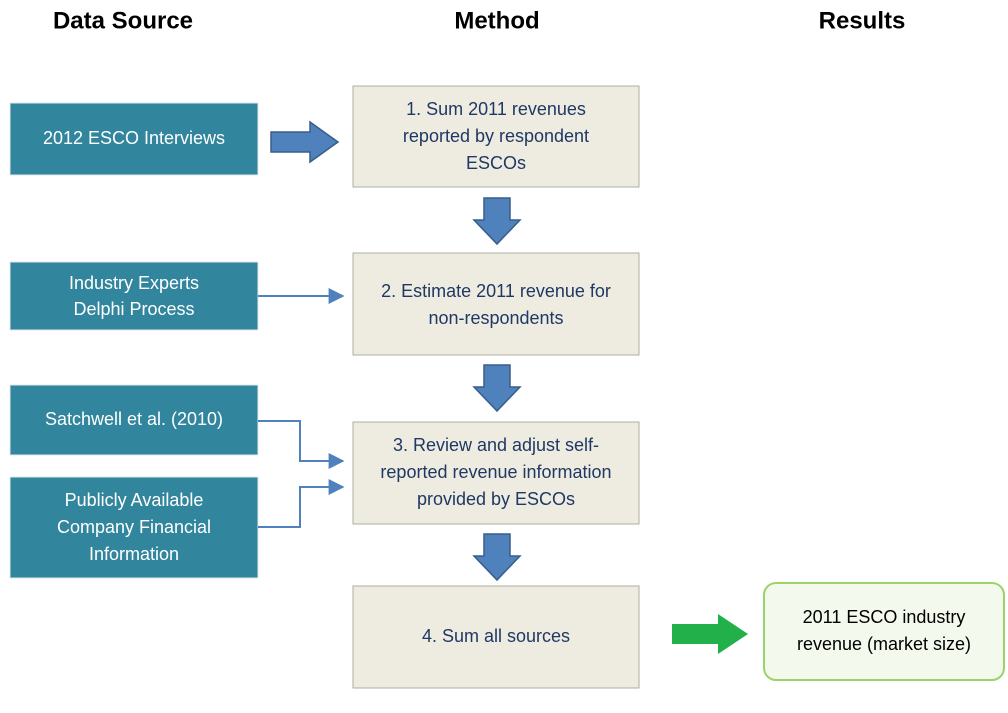 This screenshot has width=1008, height=713. What do you see at coordinates (134, 283) in the screenshot?
I see `source-text: Industry Experts` at bounding box center [134, 283].